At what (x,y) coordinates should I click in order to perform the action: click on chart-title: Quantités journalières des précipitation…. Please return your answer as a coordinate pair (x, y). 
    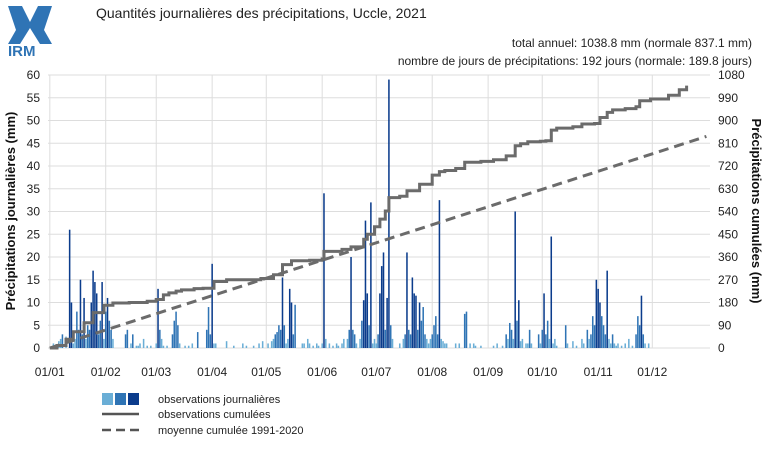
    Looking at the image, I should click on (261, 13).